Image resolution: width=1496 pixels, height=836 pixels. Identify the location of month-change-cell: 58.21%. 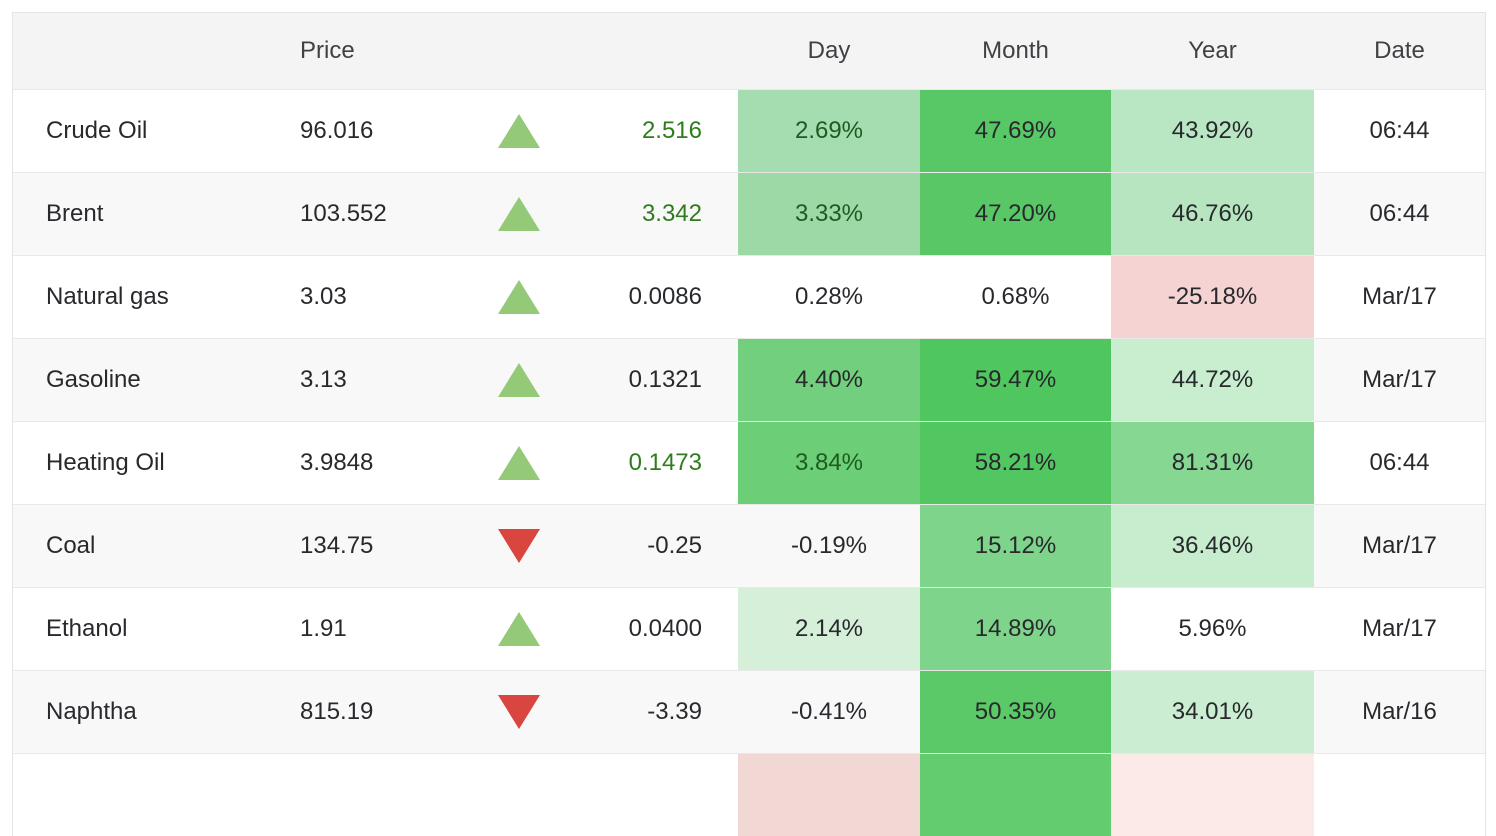
(1015, 463).